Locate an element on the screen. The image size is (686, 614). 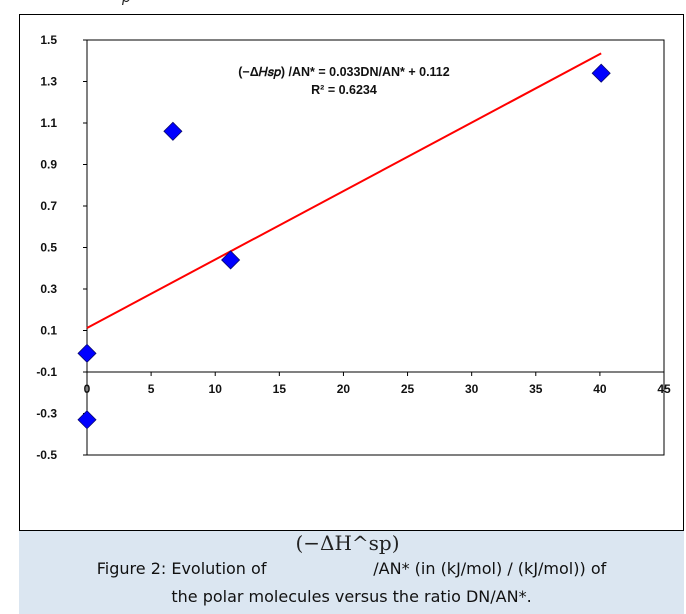
x-tick-label: 25 is located at coordinates (408, 389).